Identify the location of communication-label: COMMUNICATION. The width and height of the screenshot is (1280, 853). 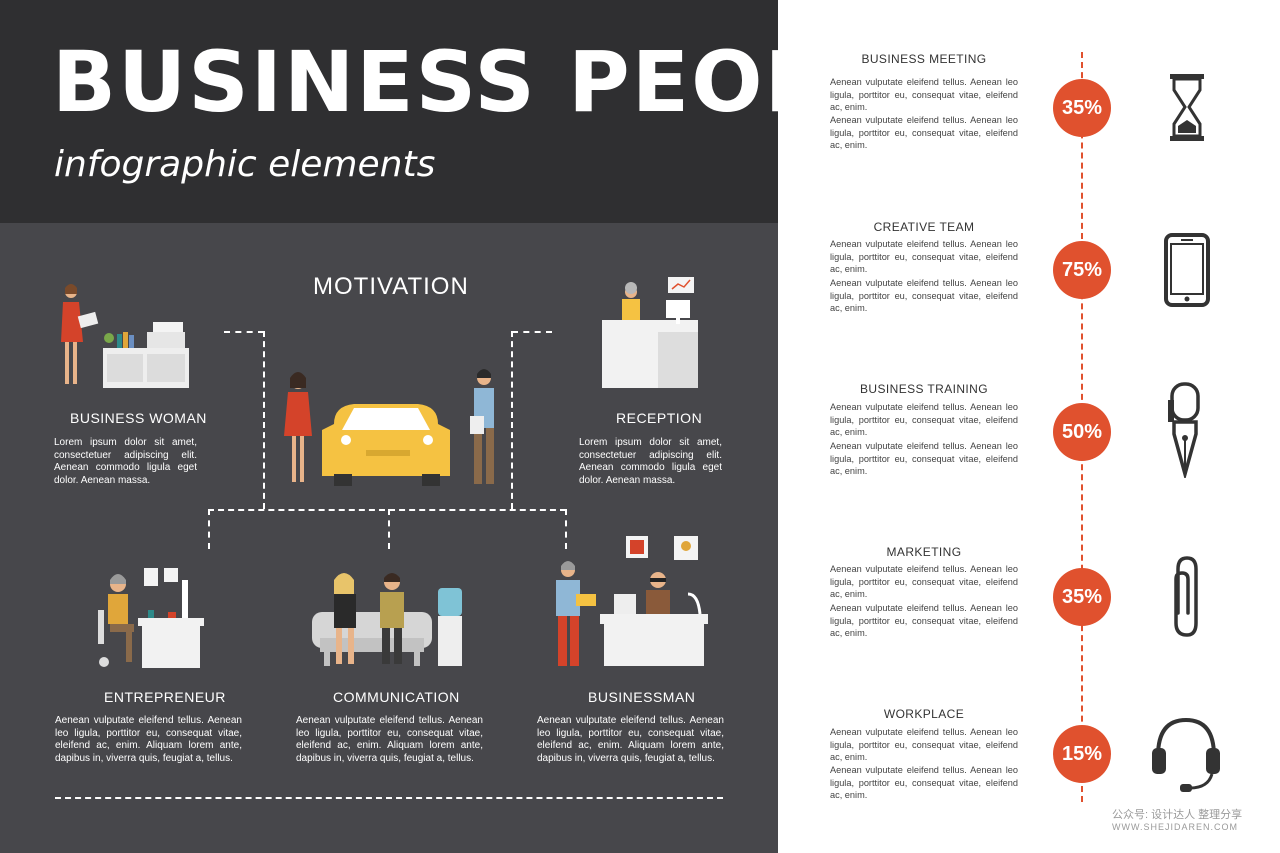
(396, 697).